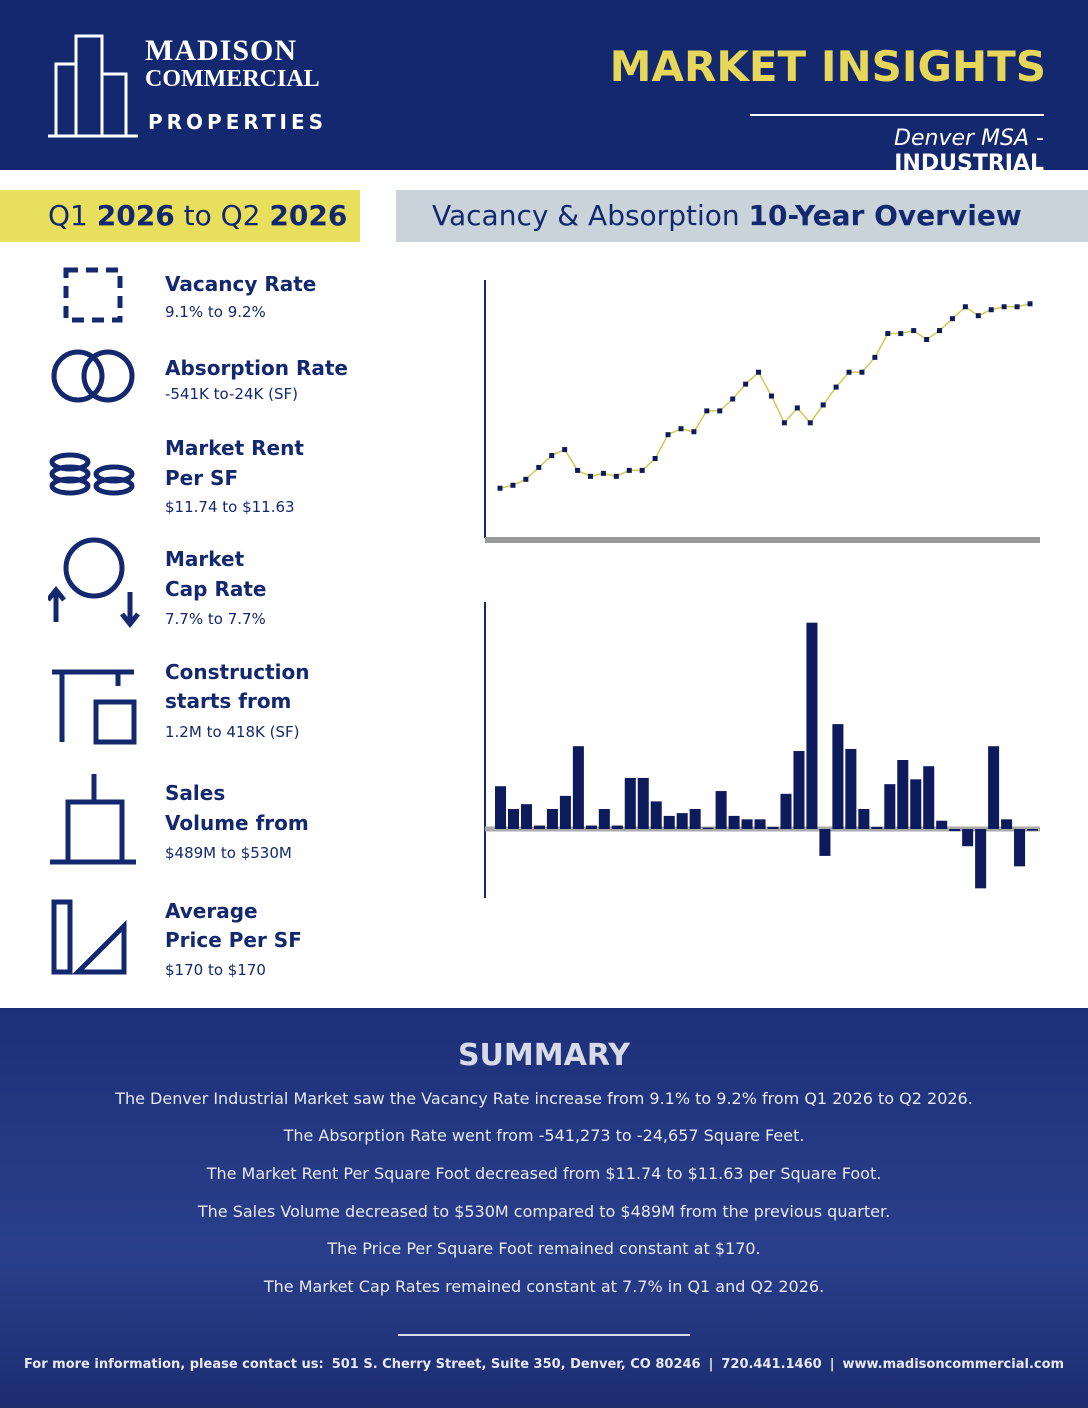  Describe the element at coordinates (237, 823) in the screenshot. I see `metric-title: Volume from` at that location.